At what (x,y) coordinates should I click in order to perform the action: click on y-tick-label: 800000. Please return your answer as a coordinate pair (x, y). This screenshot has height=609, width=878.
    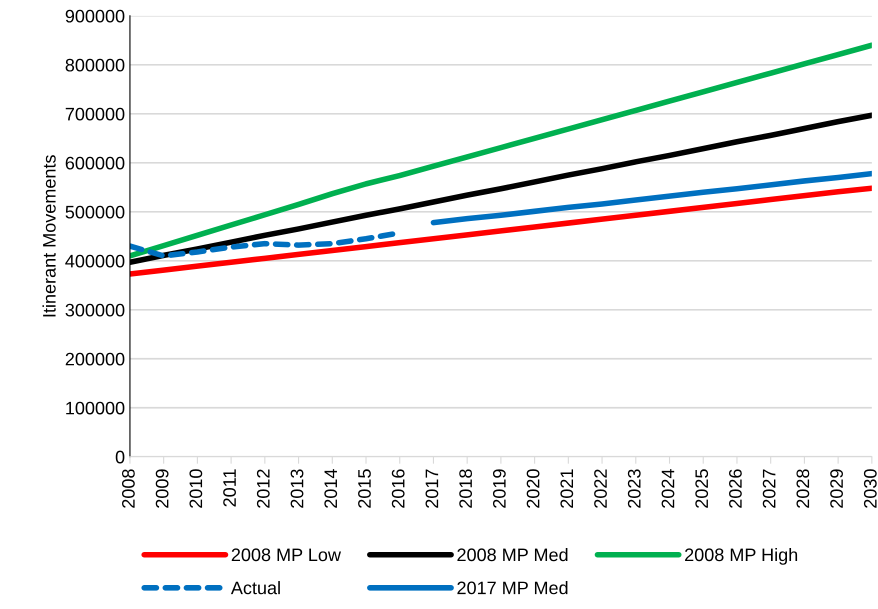
    Looking at the image, I should click on (95, 65).